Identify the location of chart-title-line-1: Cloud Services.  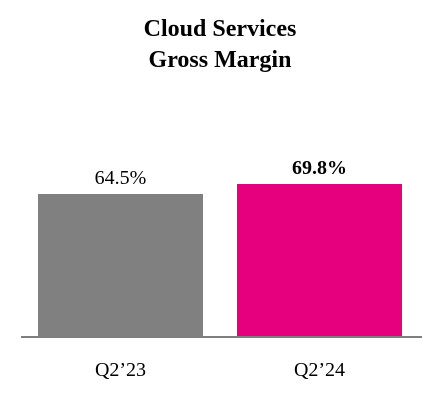
(220, 29).